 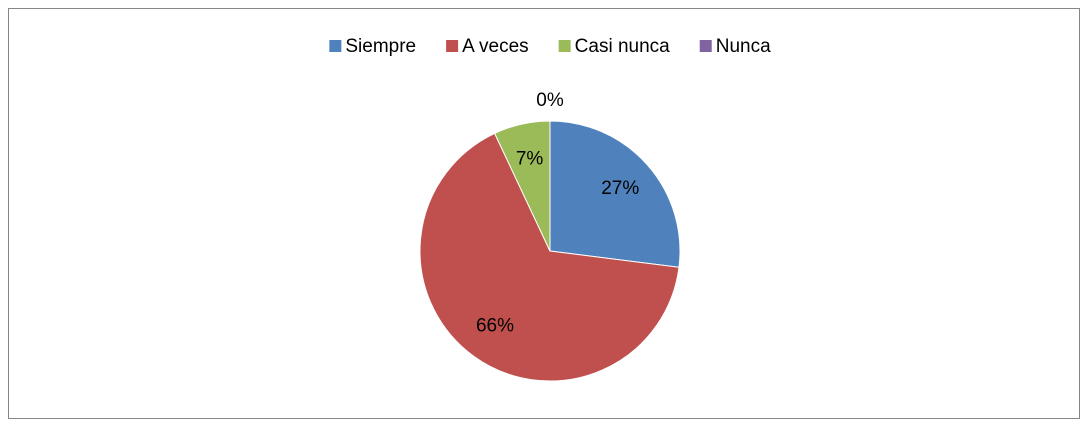 I want to click on data-label: 66%, so click(x=495, y=326).